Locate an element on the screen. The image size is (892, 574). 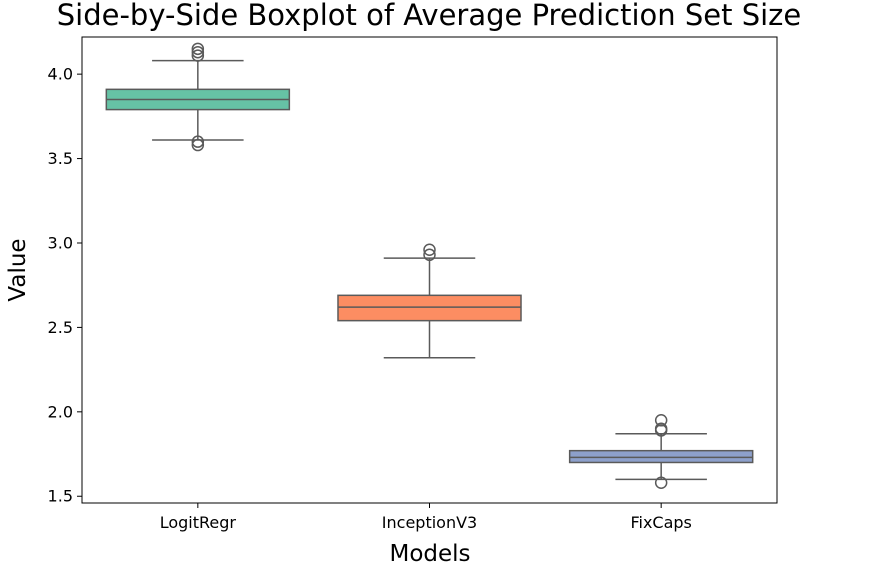
x-tick-label: InceptionV3 is located at coordinates (429, 522).